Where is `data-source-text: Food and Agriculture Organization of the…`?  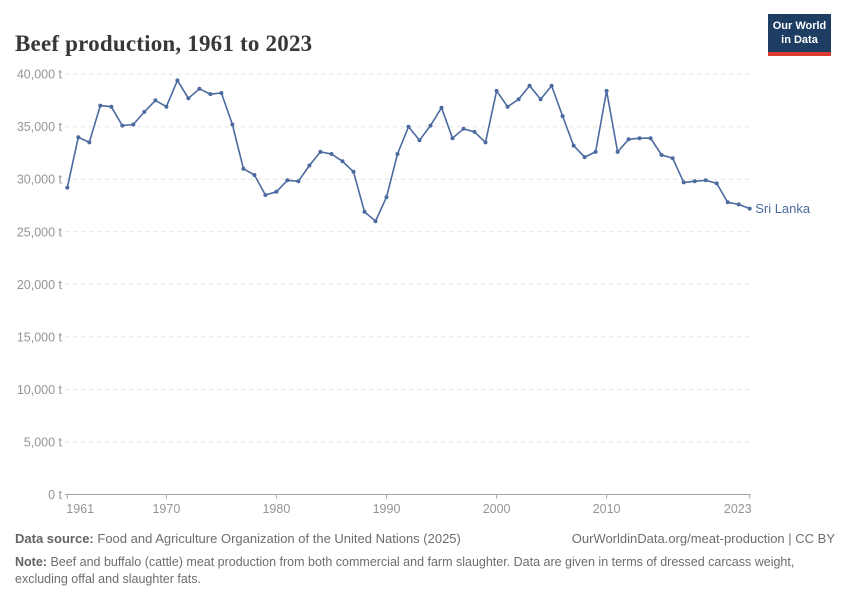
data-source-text: Food and Agriculture Organization of the… is located at coordinates (279, 538).